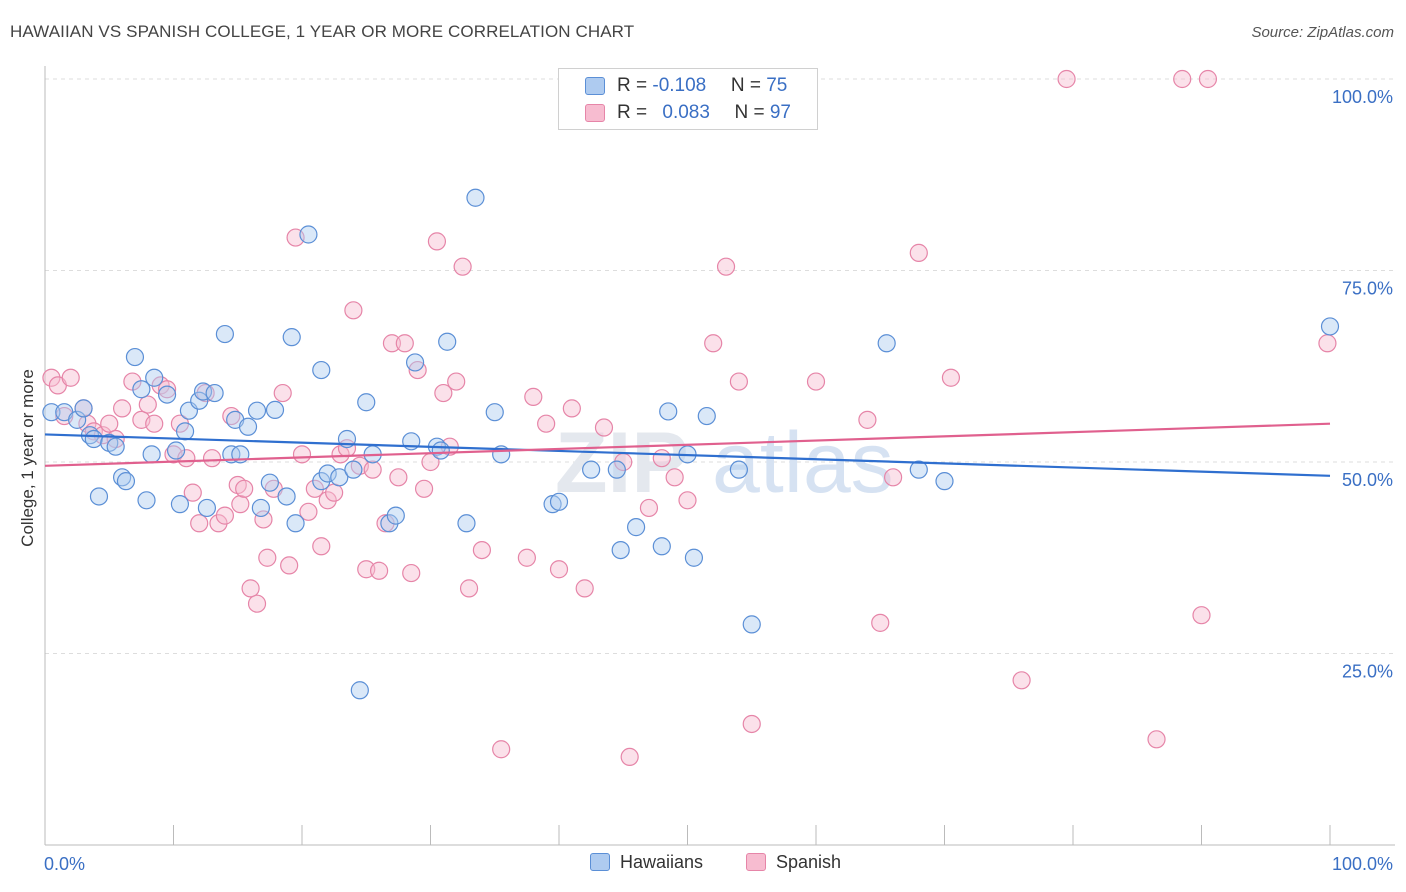  What do you see at coordinates (686, 112) in the screenshot?
I see `spanish-r-value: 0.083` at bounding box center [686, 112].